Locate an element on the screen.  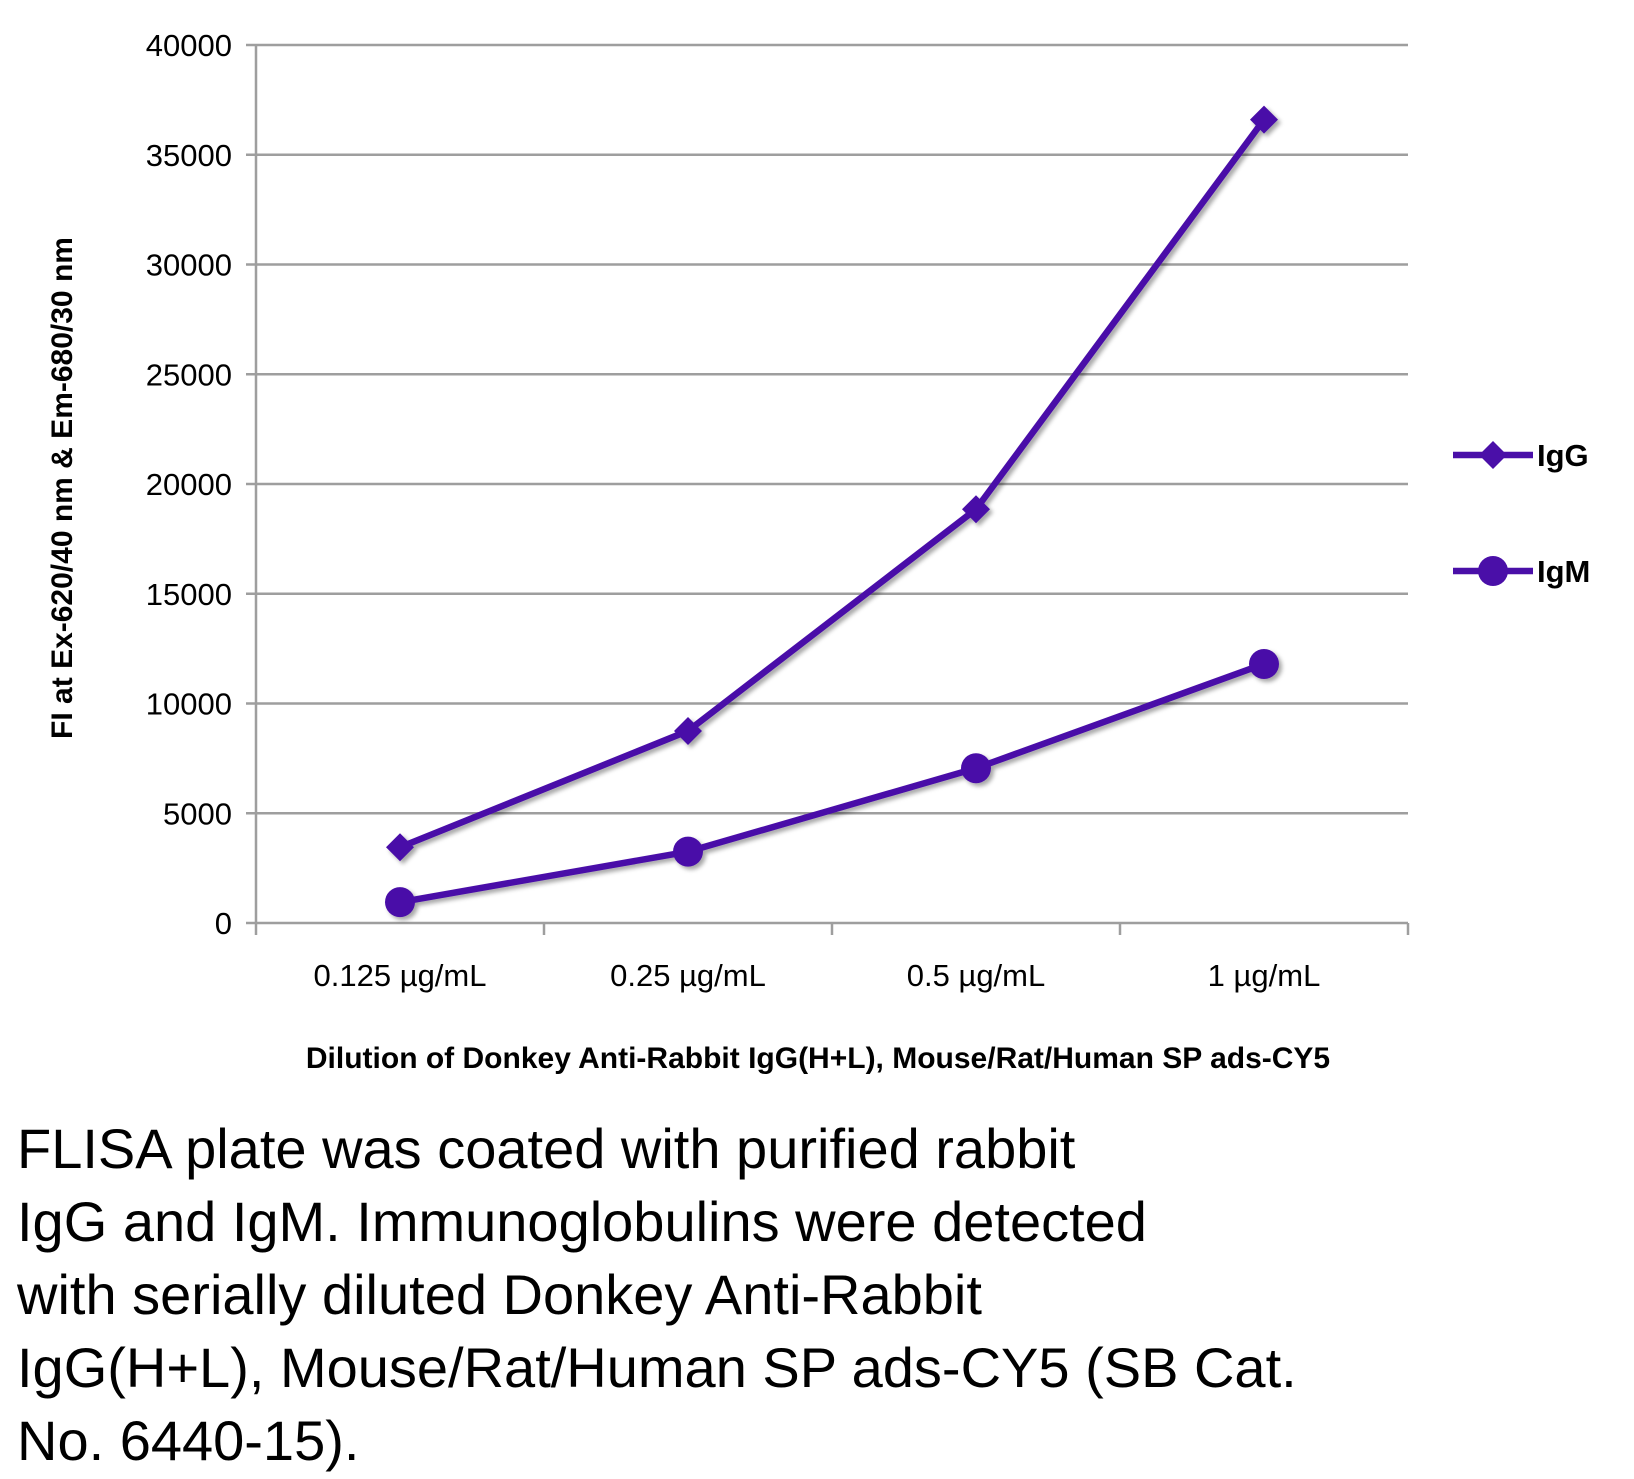
y-tick-label: 10000 is located at coordinates (189, 704).